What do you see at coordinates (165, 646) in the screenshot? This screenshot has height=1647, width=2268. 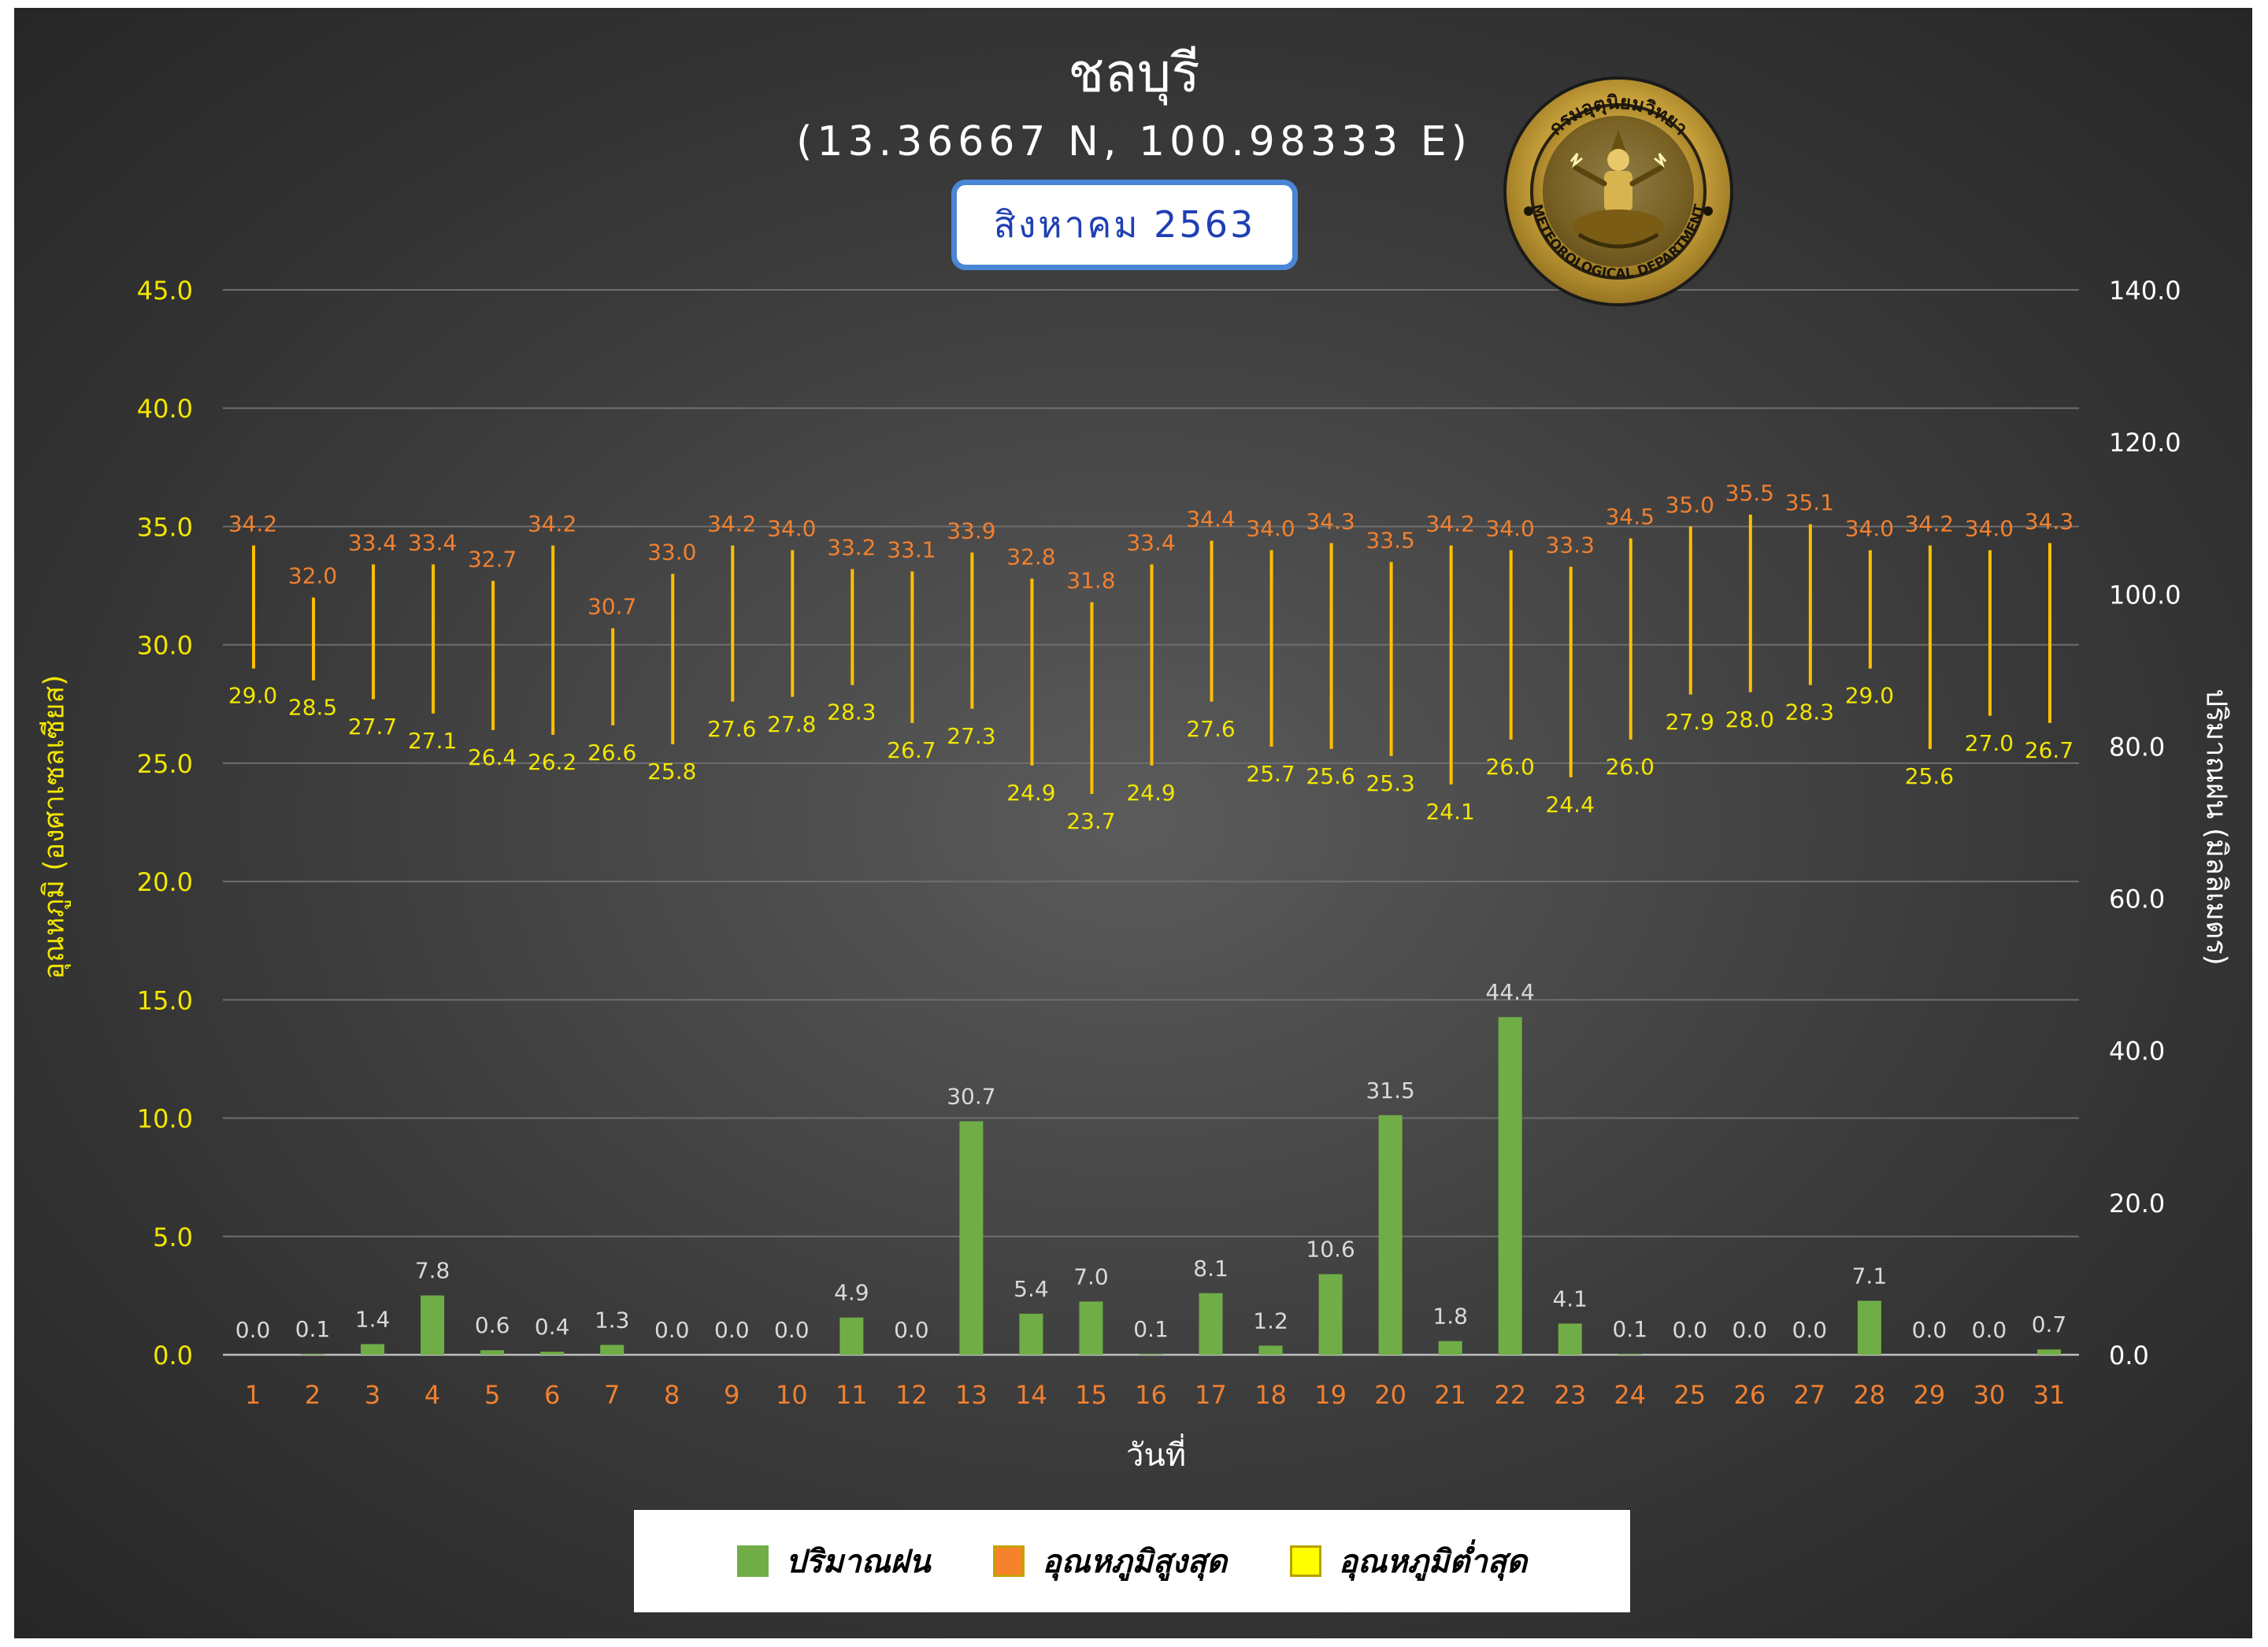 I see `y-left-tick-label: 30.0` at bounding box center [165, 646].